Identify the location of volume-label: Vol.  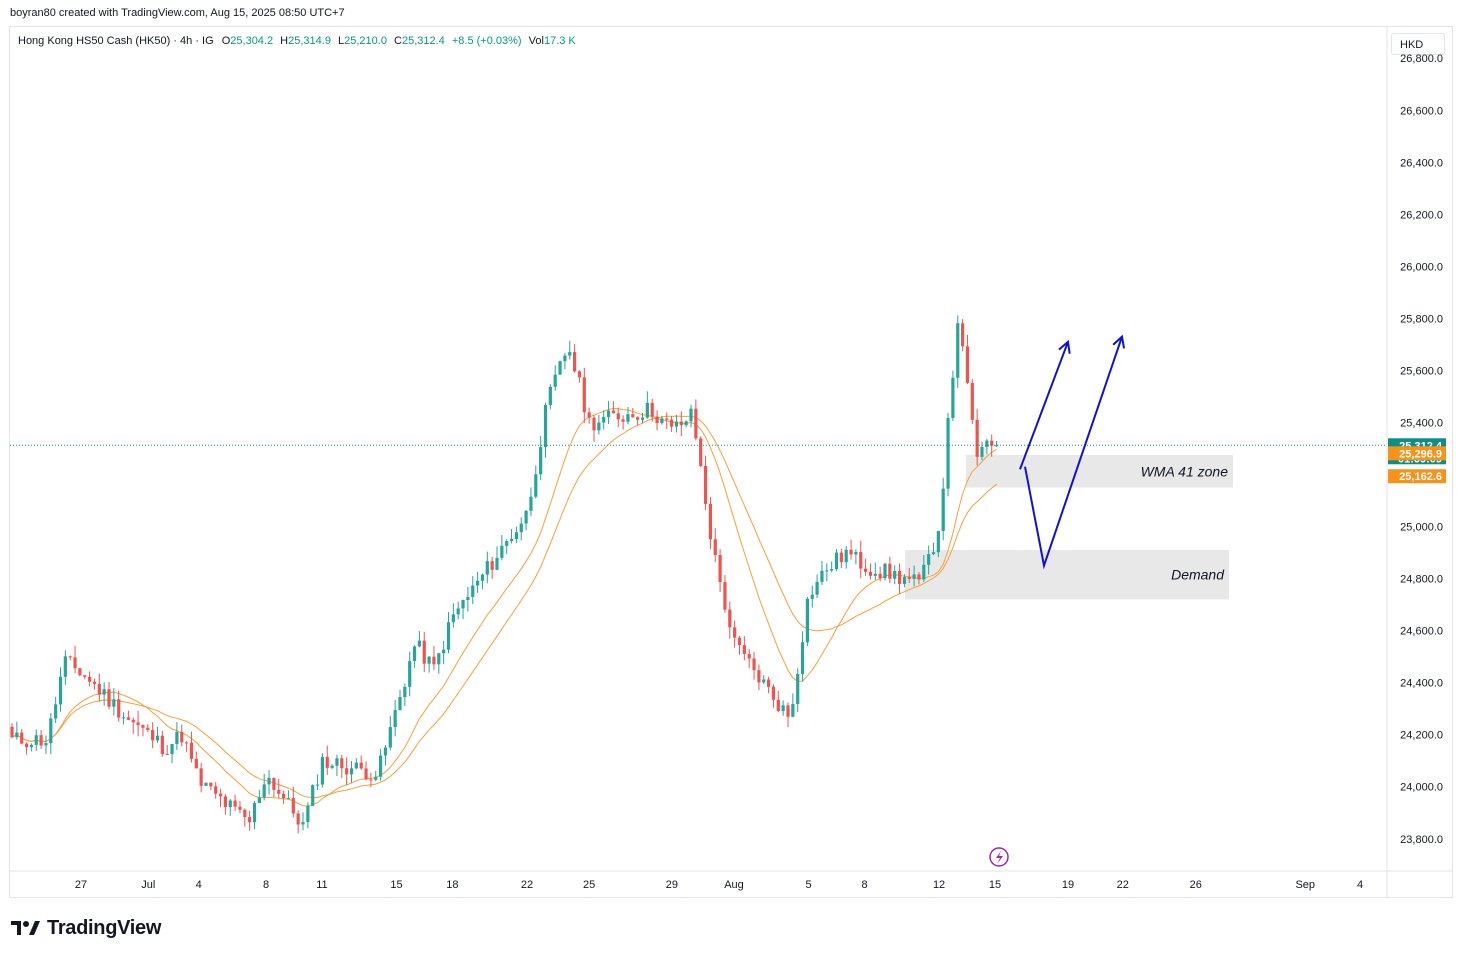
(536, 41).